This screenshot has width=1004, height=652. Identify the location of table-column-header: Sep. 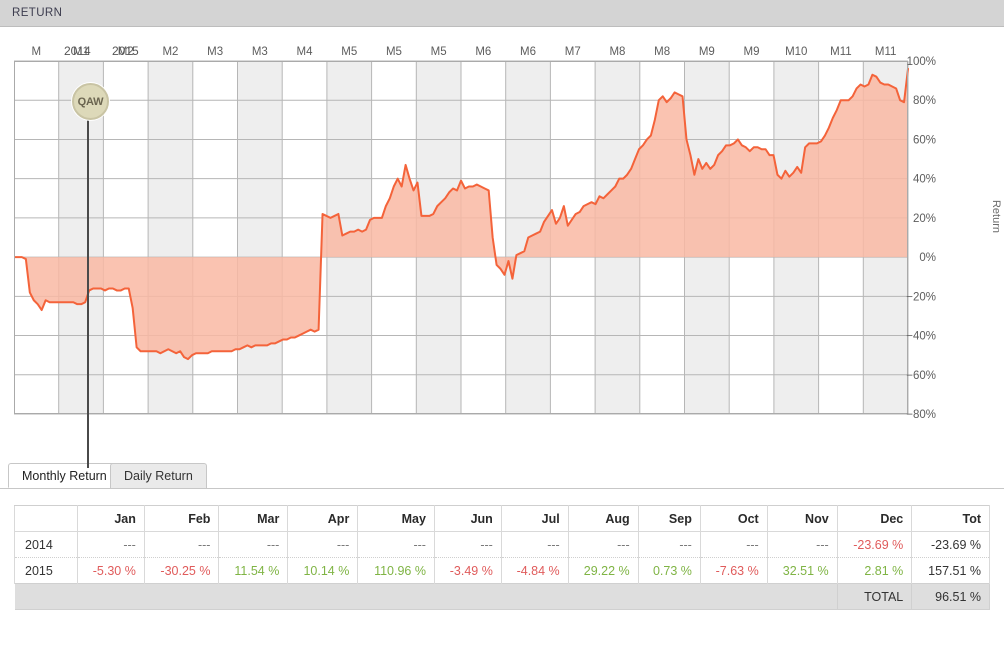
(669, 518).